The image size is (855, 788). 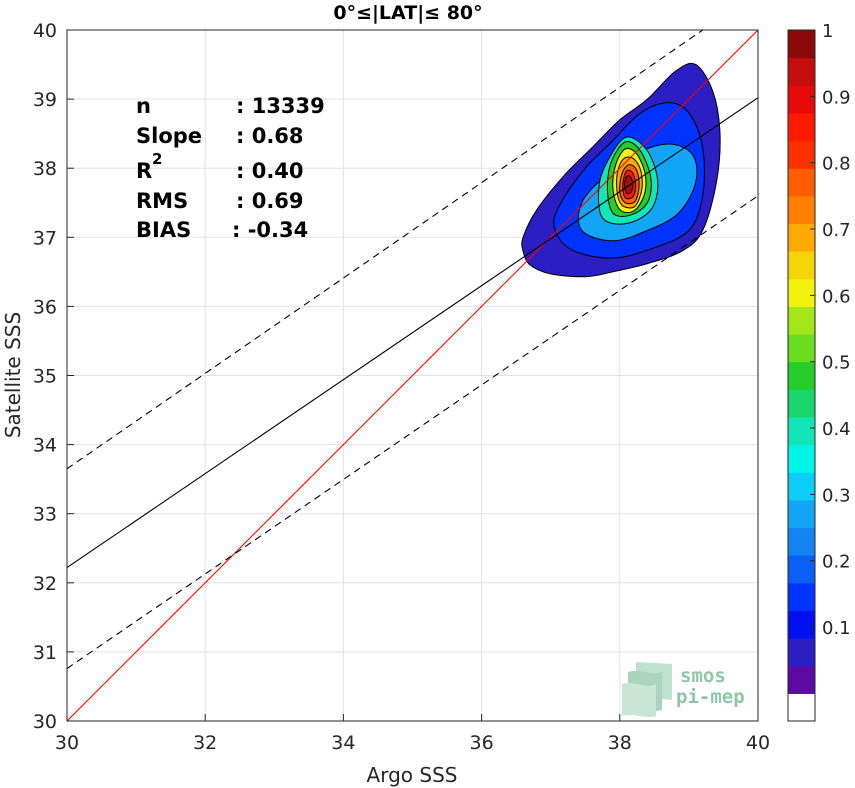 What do you see at coordinates (45, 169) in the screenshot?
I see `y-tick-label: 38` at bounding box center [45, 169].